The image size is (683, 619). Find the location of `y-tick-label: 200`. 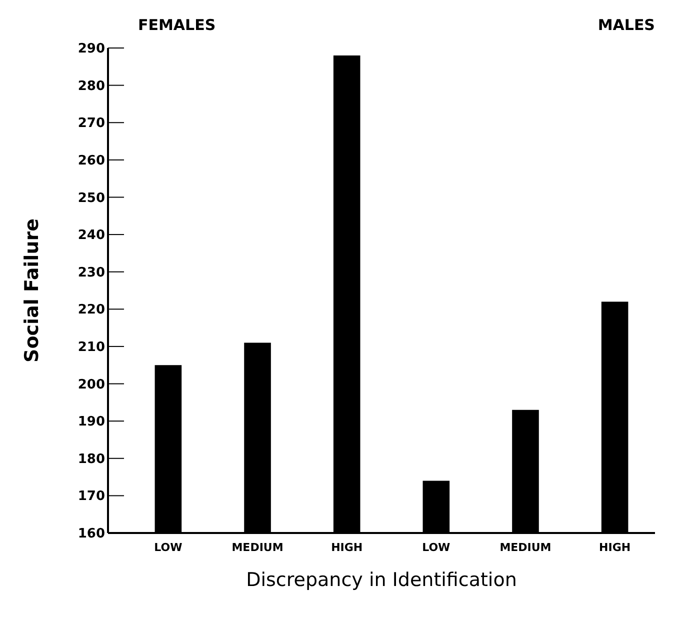

y-tick-label: 200 is located at coordinates (91, 384).